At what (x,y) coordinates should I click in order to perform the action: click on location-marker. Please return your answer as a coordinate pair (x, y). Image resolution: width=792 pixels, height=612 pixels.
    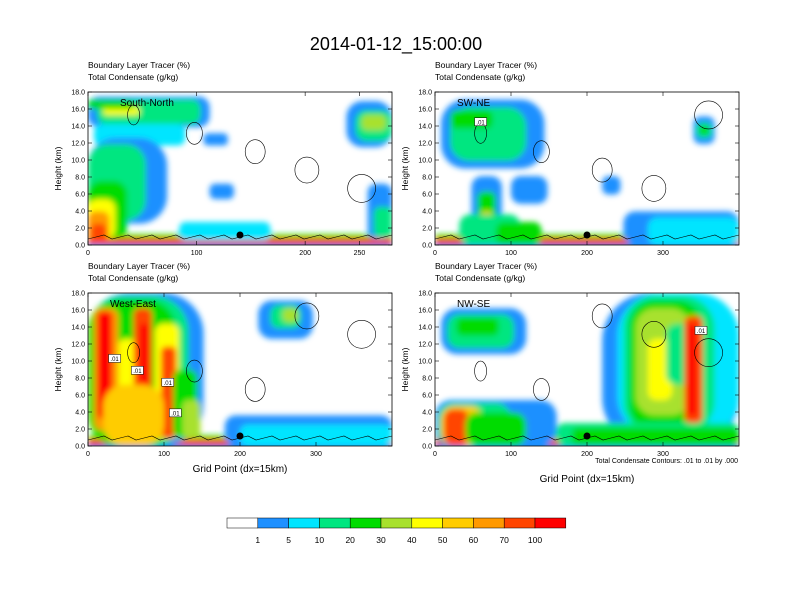
    Looking at the image, I should click on (587, 436).